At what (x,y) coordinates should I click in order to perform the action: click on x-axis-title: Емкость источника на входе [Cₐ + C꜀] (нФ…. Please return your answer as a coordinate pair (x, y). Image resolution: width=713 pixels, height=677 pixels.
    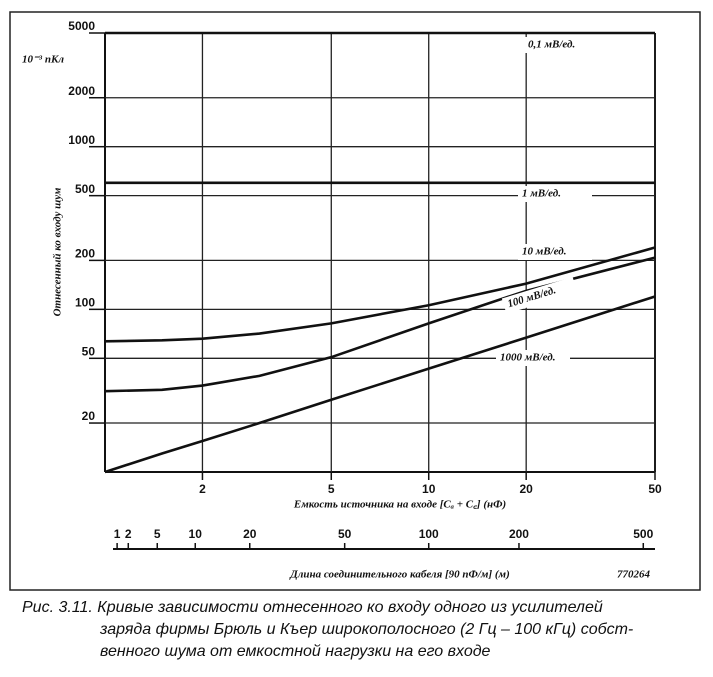
    Looking at the image, I should click on (399, 505).